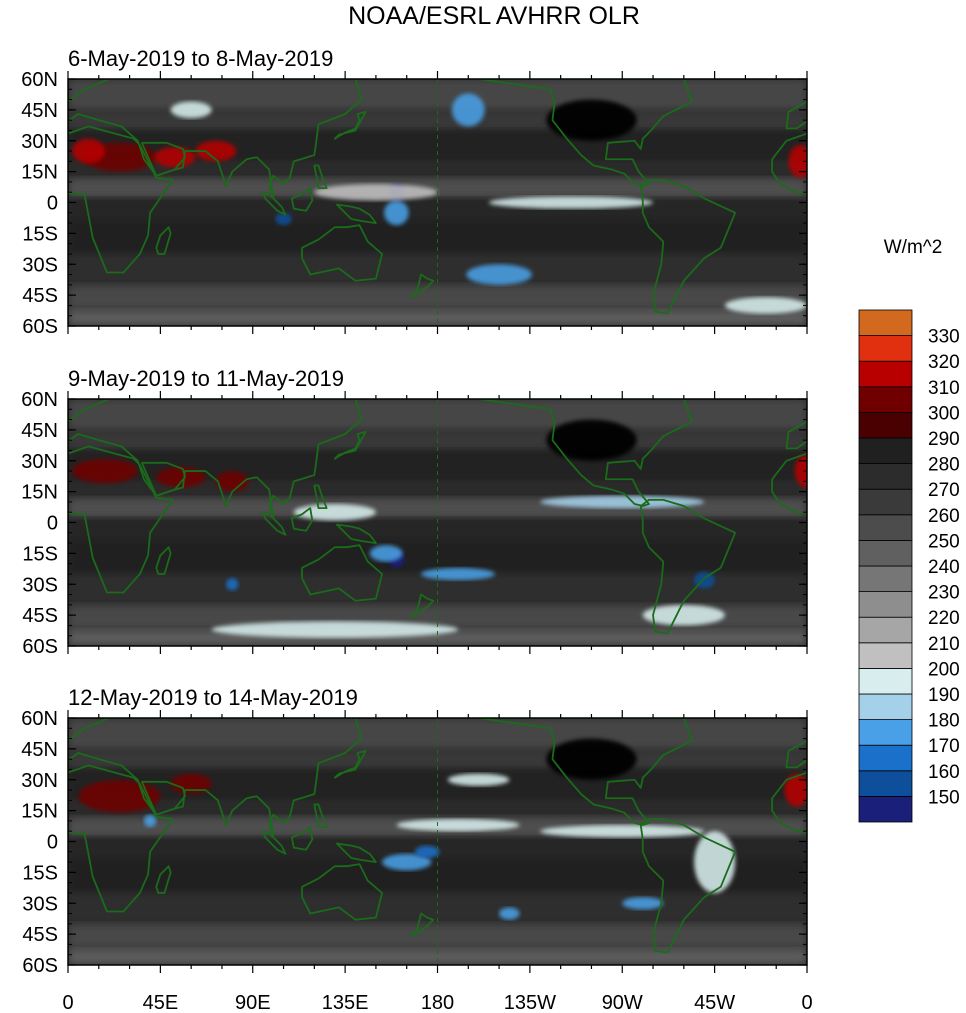  What do you see at coordinates (944, 695) in the screenshot?
I see `colorbar-label: 190` at bounding box center [944, 695].